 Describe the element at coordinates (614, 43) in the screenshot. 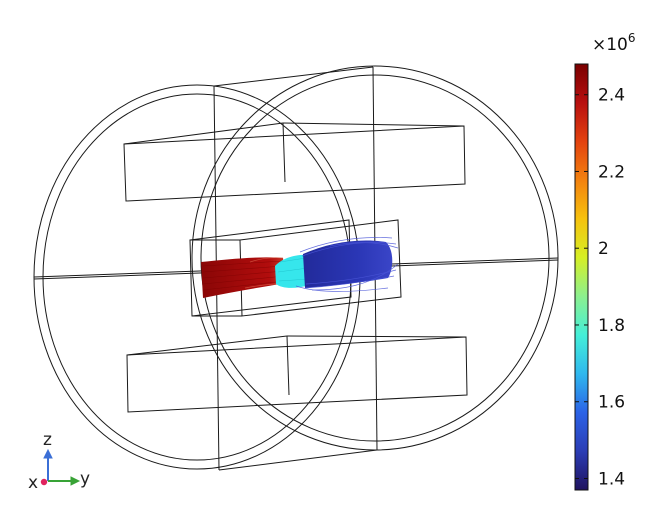

I see `colorbar-multiplier: ×10⁶` at that location.